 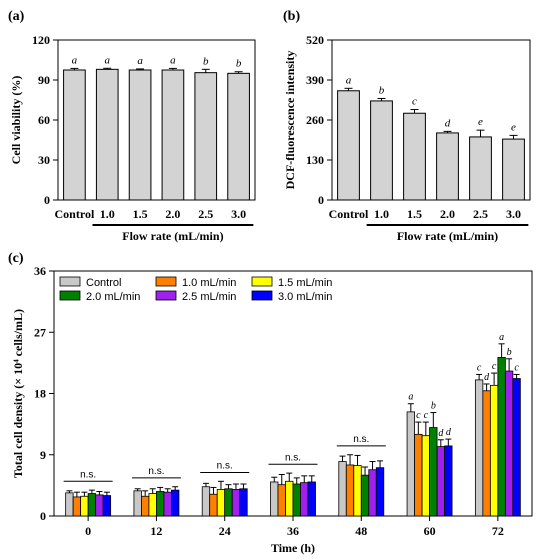 I want to click on y-tick-label: 60, so click(x=44, y=120).